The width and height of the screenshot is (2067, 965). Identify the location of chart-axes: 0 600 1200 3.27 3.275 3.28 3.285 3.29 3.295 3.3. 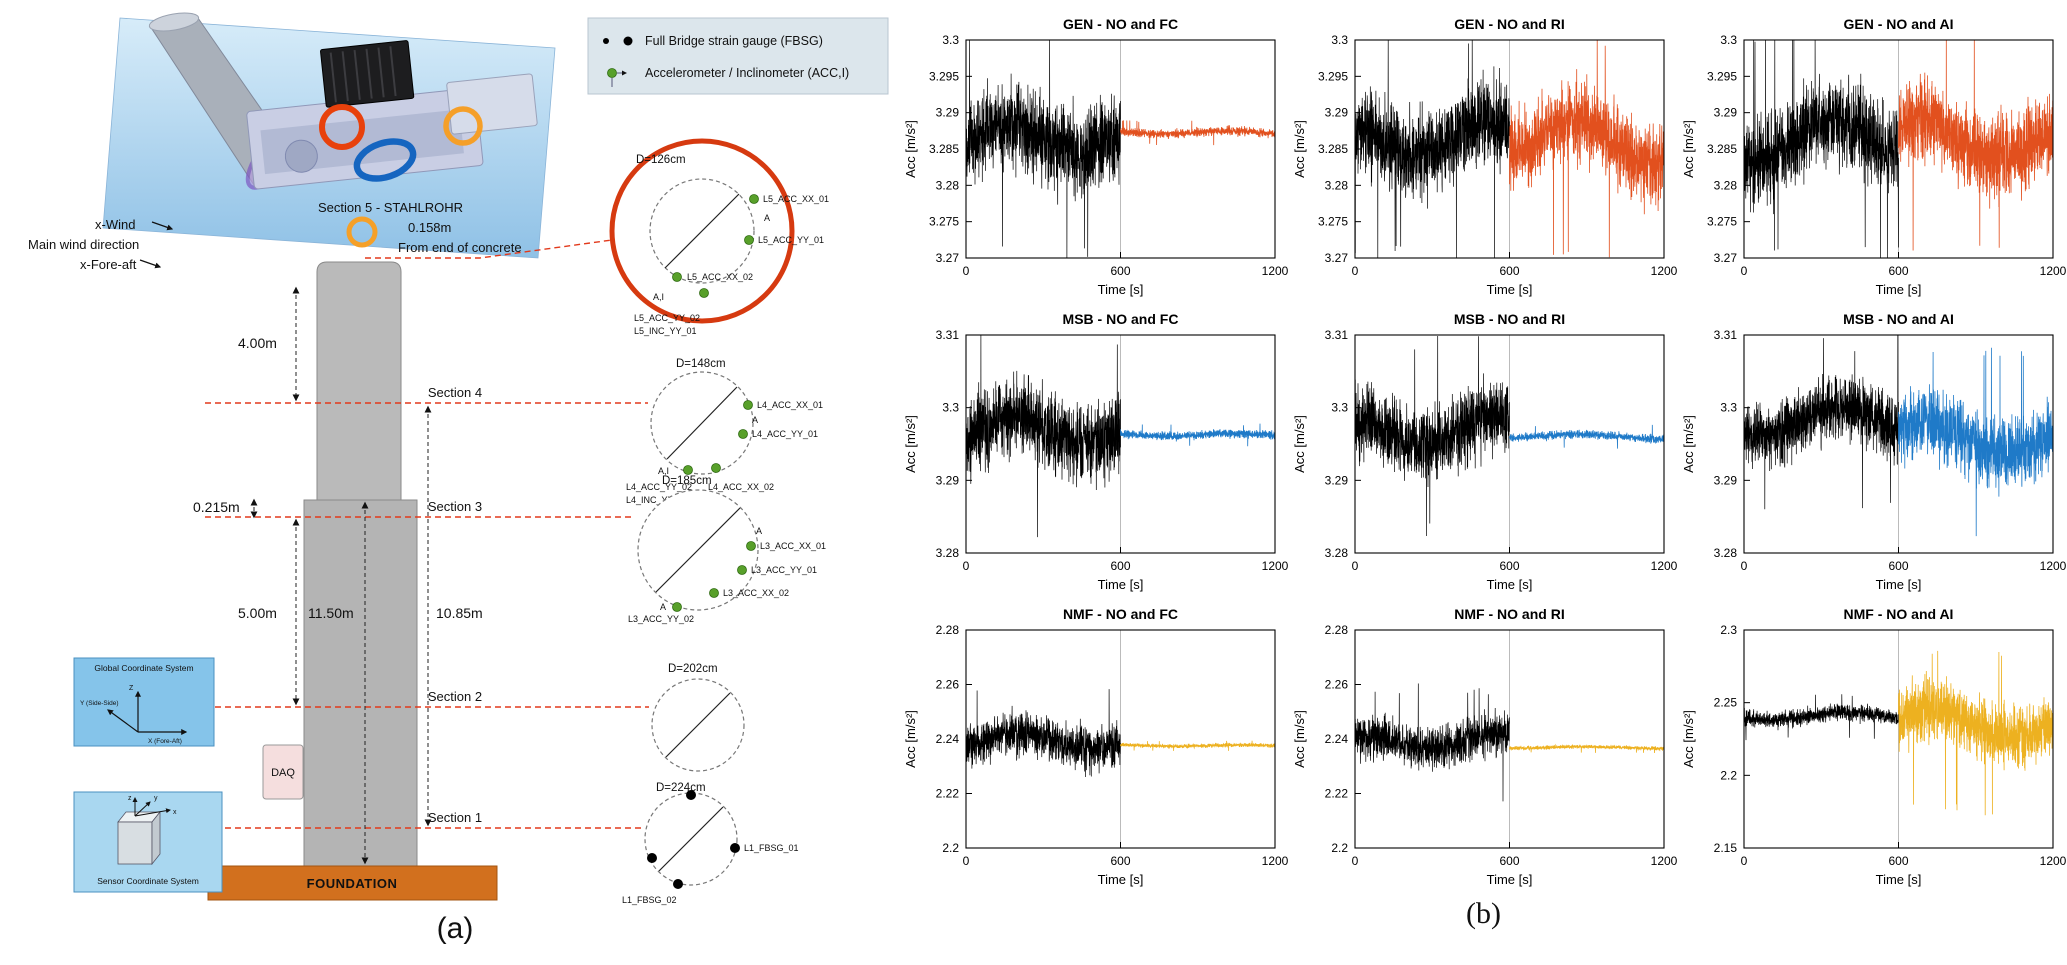
(1498, 155).